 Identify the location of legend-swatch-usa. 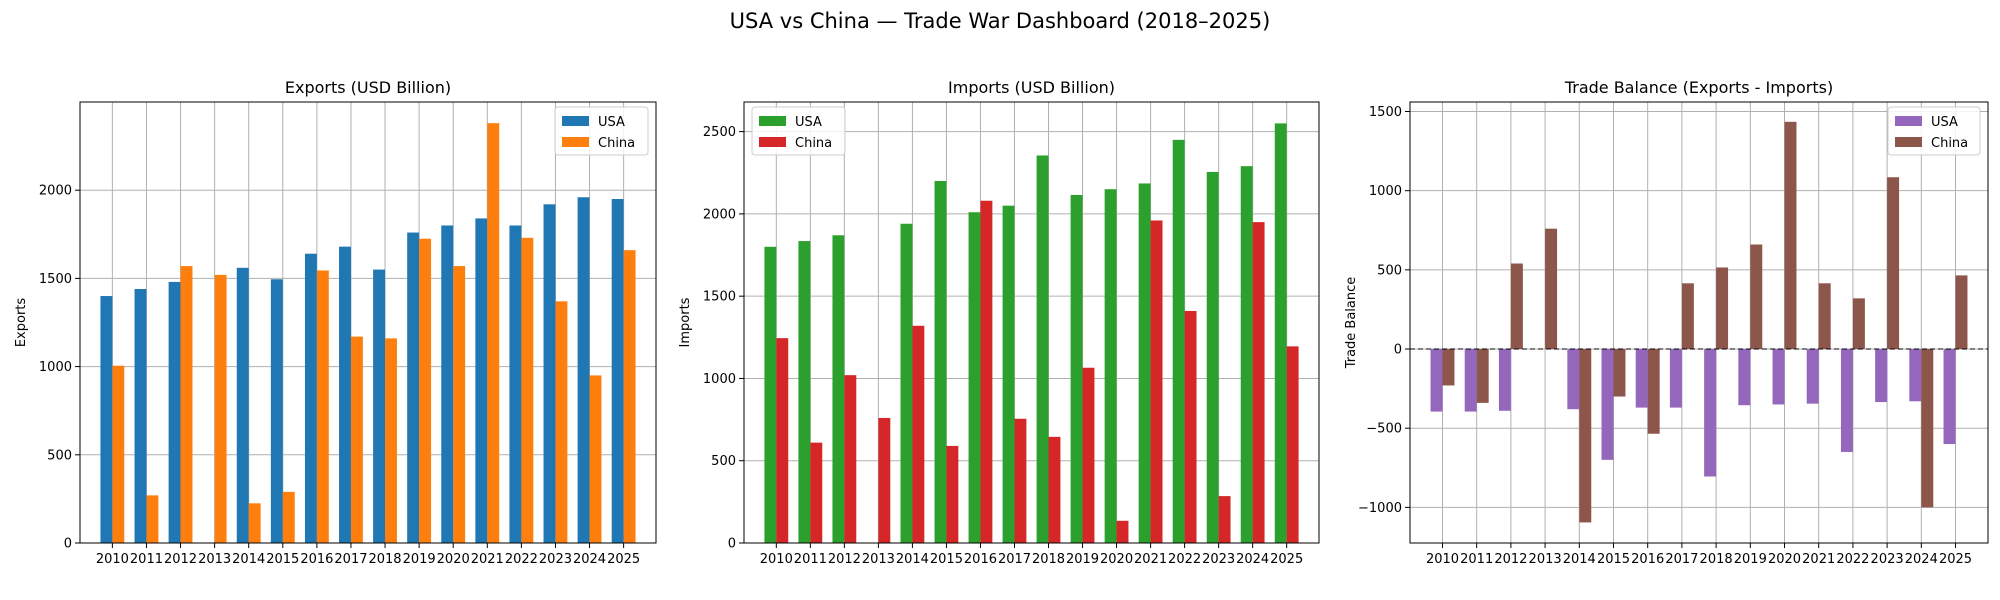
(772, 121).